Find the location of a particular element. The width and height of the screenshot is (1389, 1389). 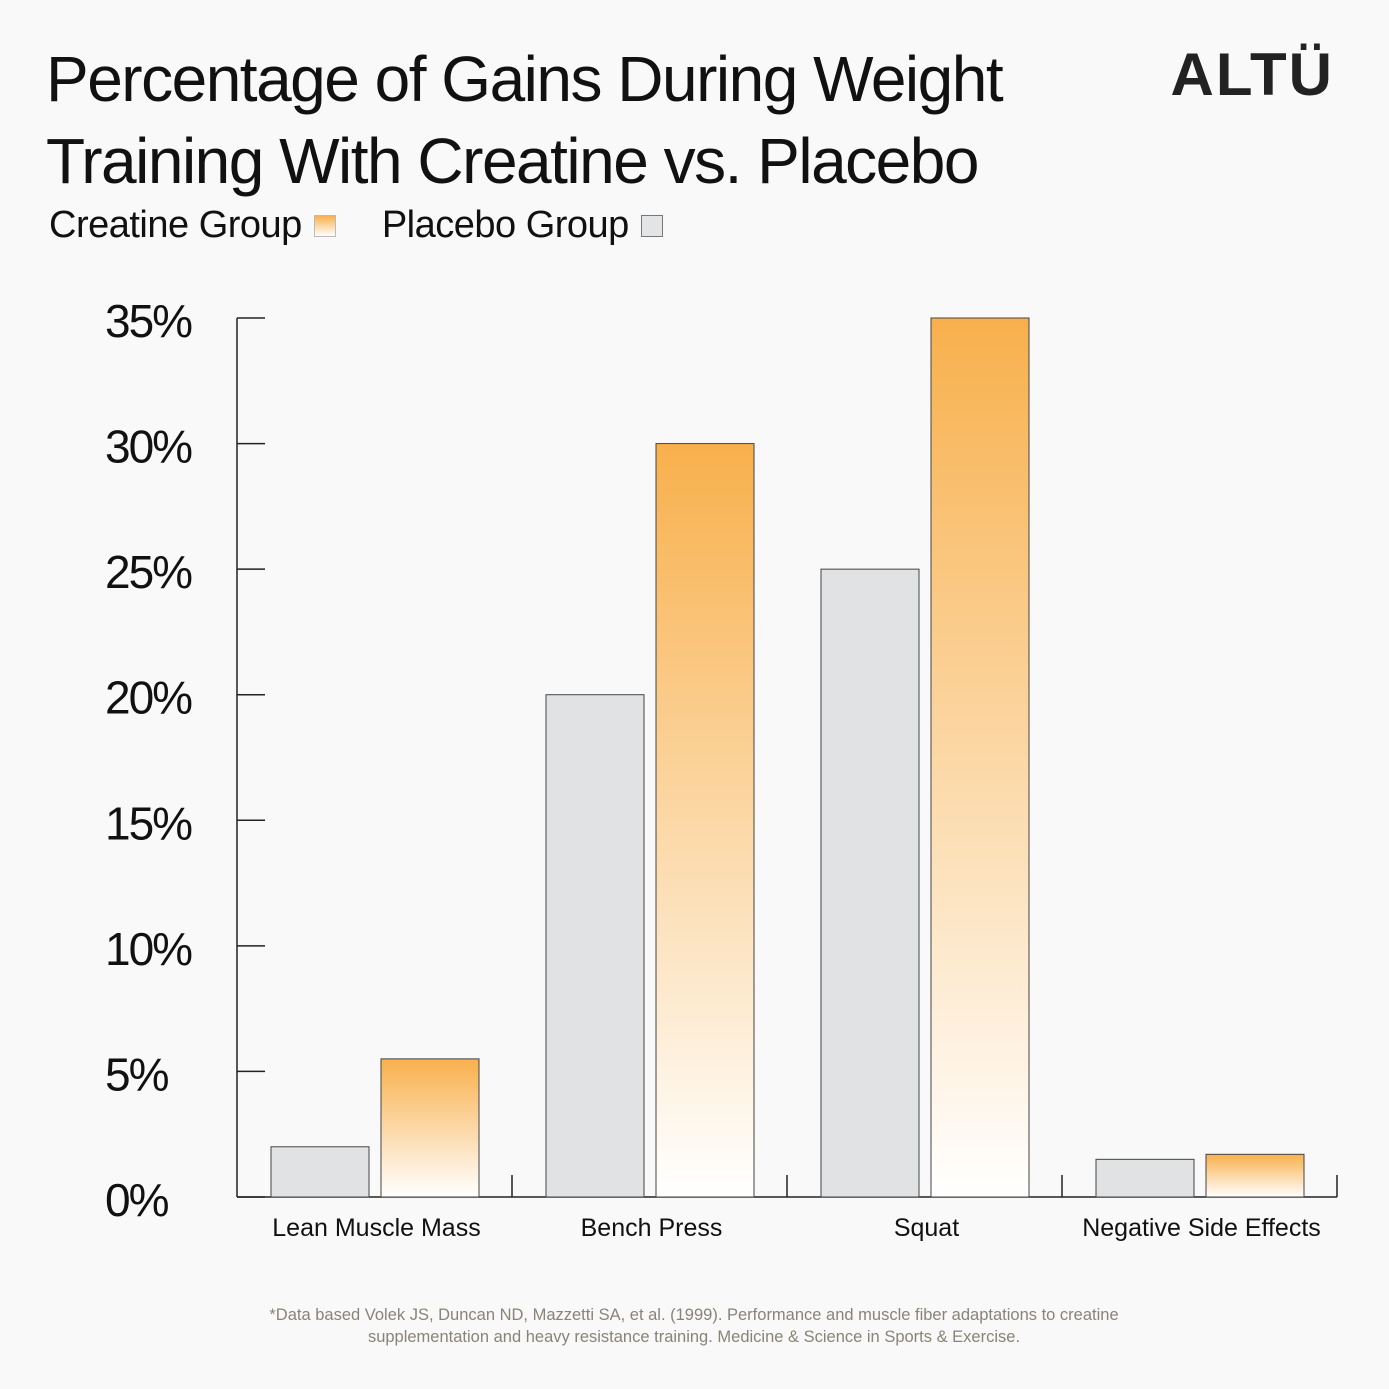

y-tick-label: 0% is located at coordinates (137, 1200).